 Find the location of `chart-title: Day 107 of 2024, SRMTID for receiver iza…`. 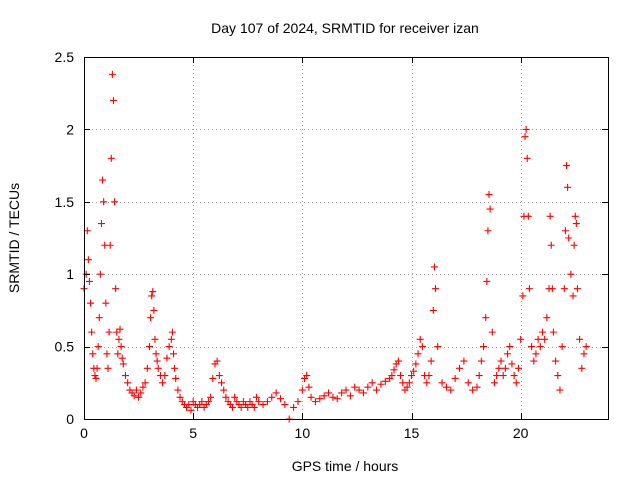

chart-title: Day 107 of 2024, SRMTID for receiver iza… is located at coordinates (345, 28).